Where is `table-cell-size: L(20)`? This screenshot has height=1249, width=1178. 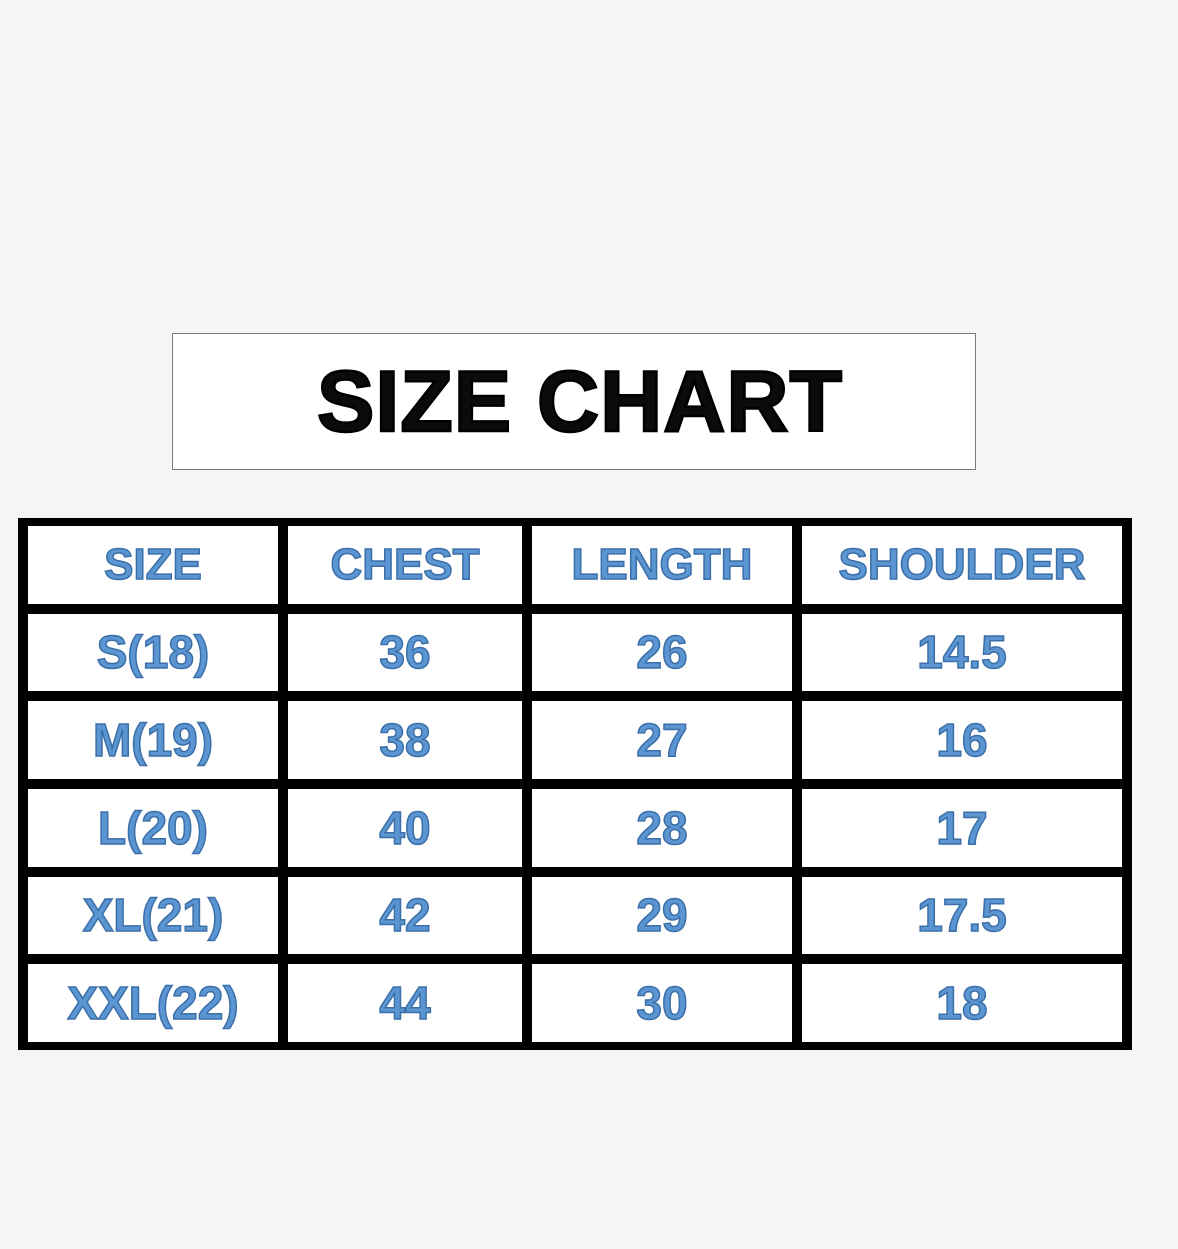
table-cell-size: L(20) is located at coordinates (153, 827).